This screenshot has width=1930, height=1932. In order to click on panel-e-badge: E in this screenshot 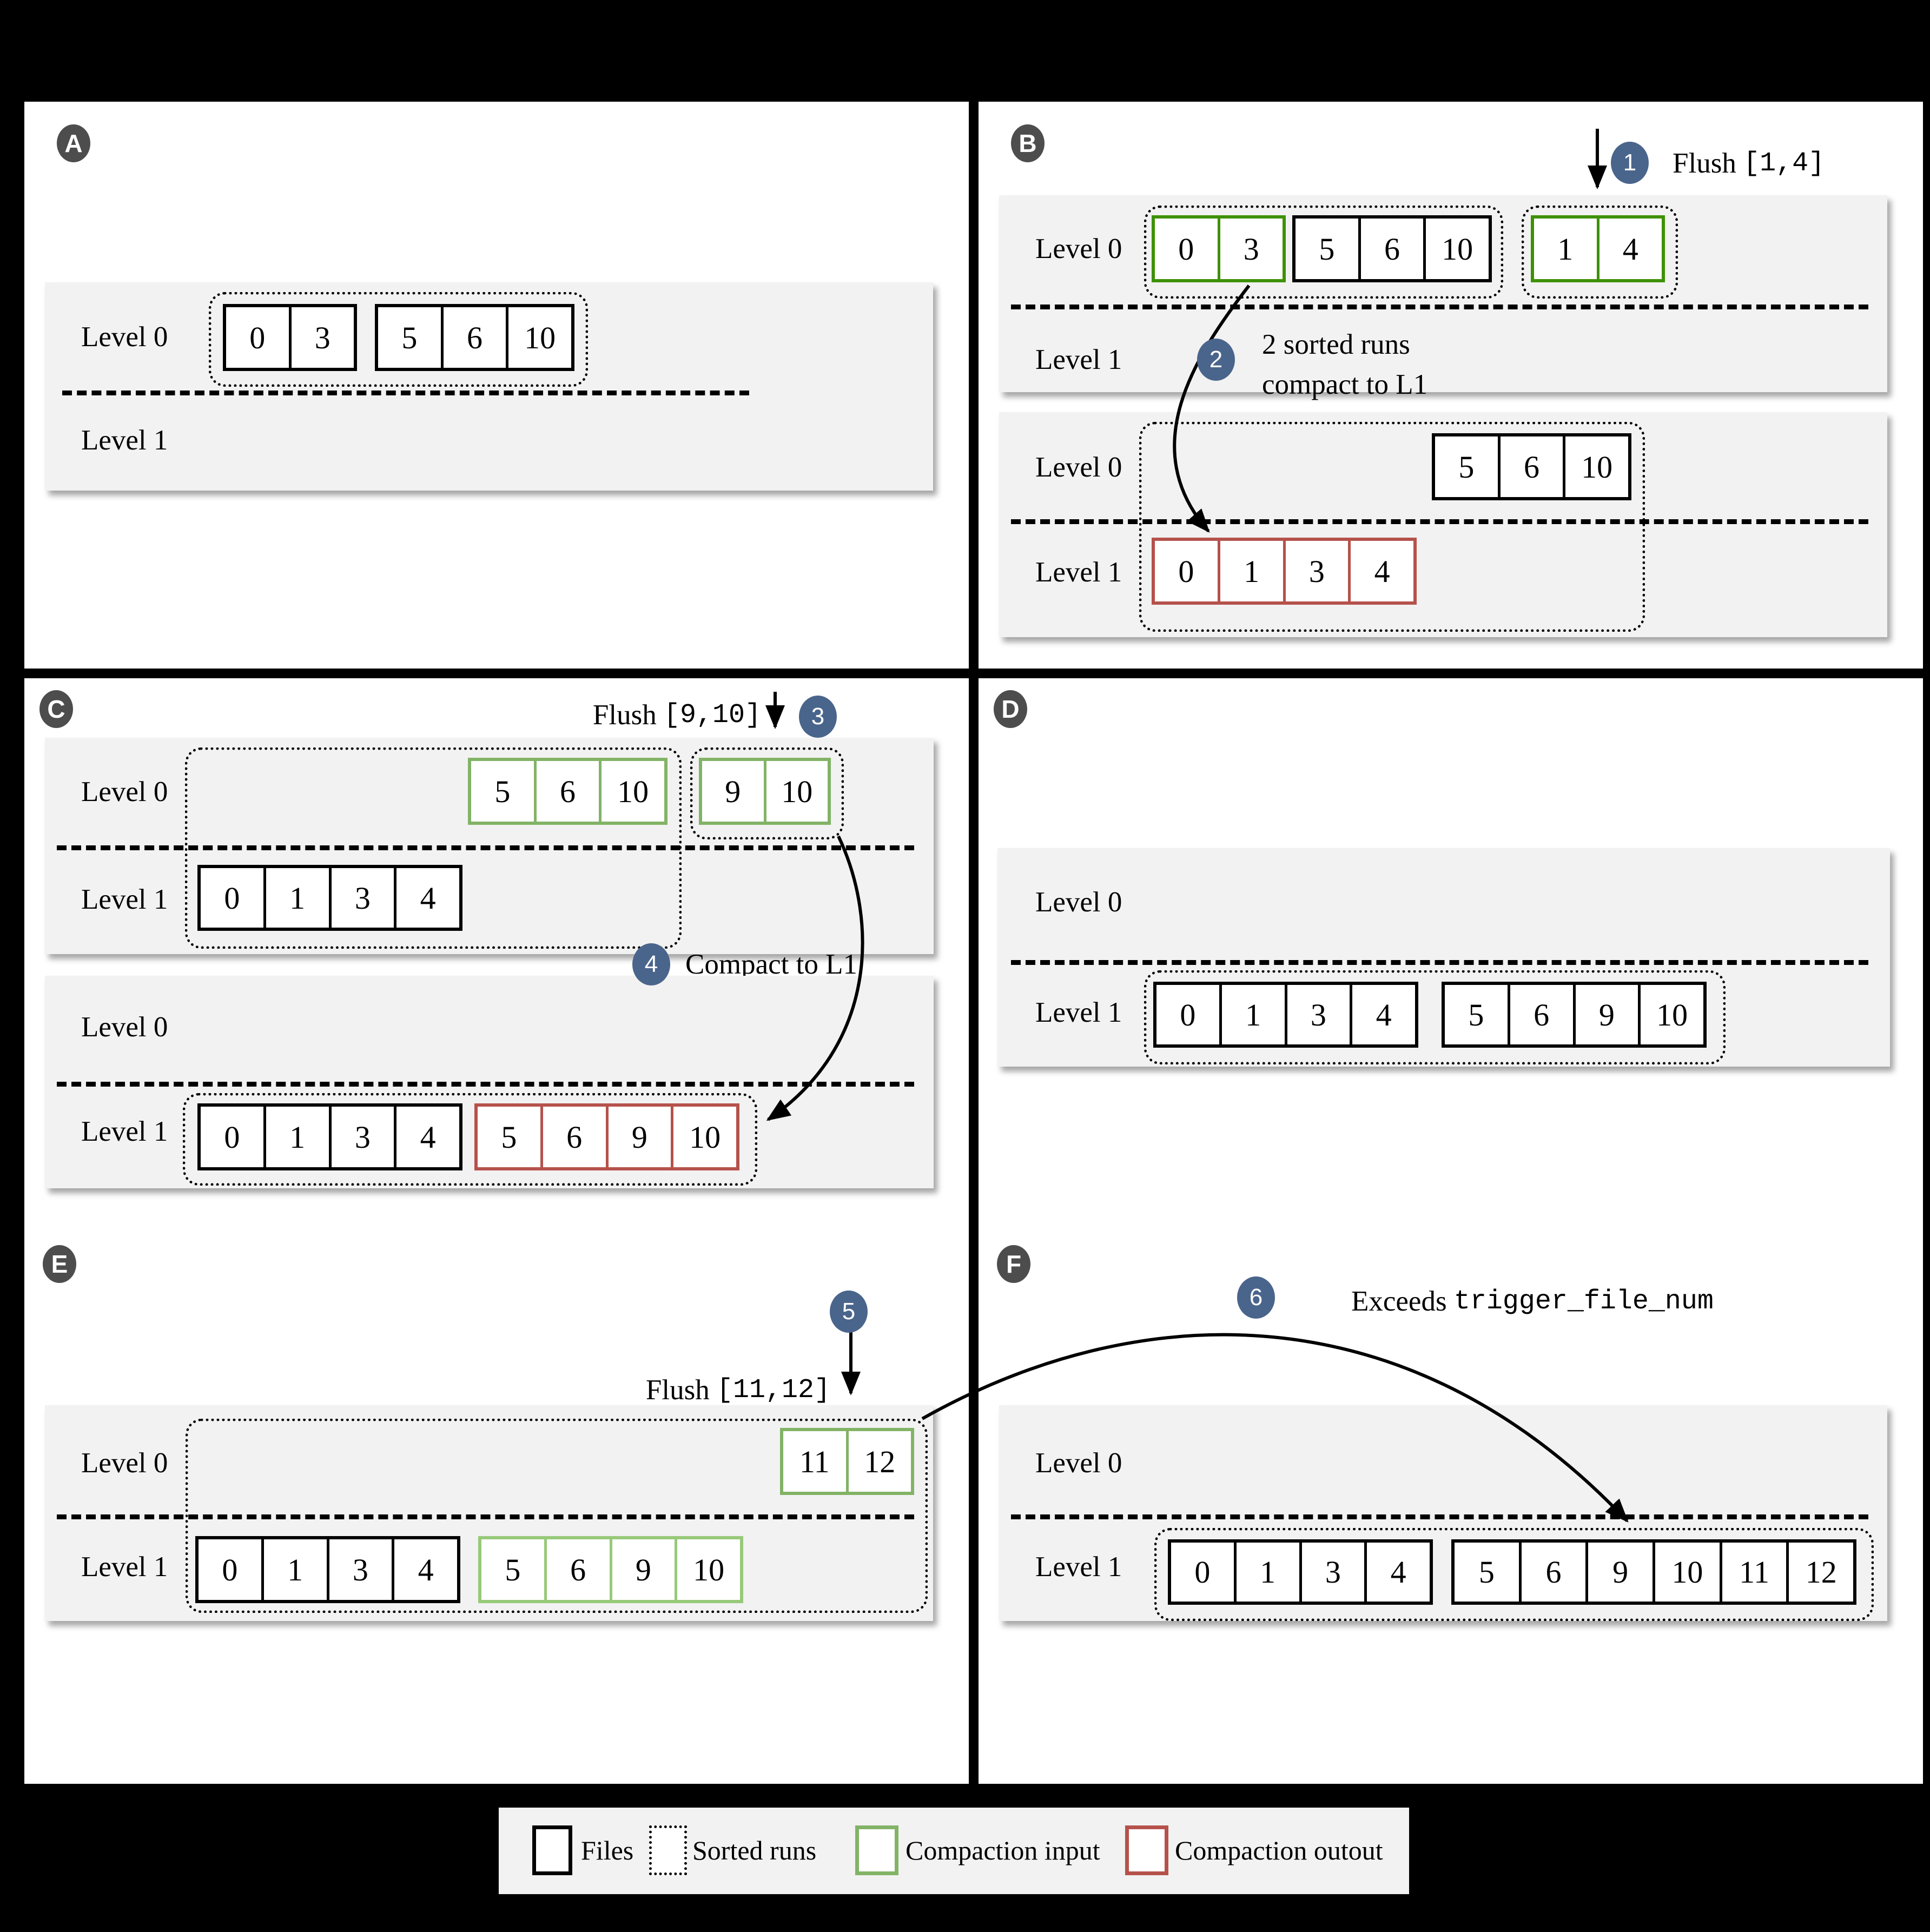, I will do `click(59, 1264)`.